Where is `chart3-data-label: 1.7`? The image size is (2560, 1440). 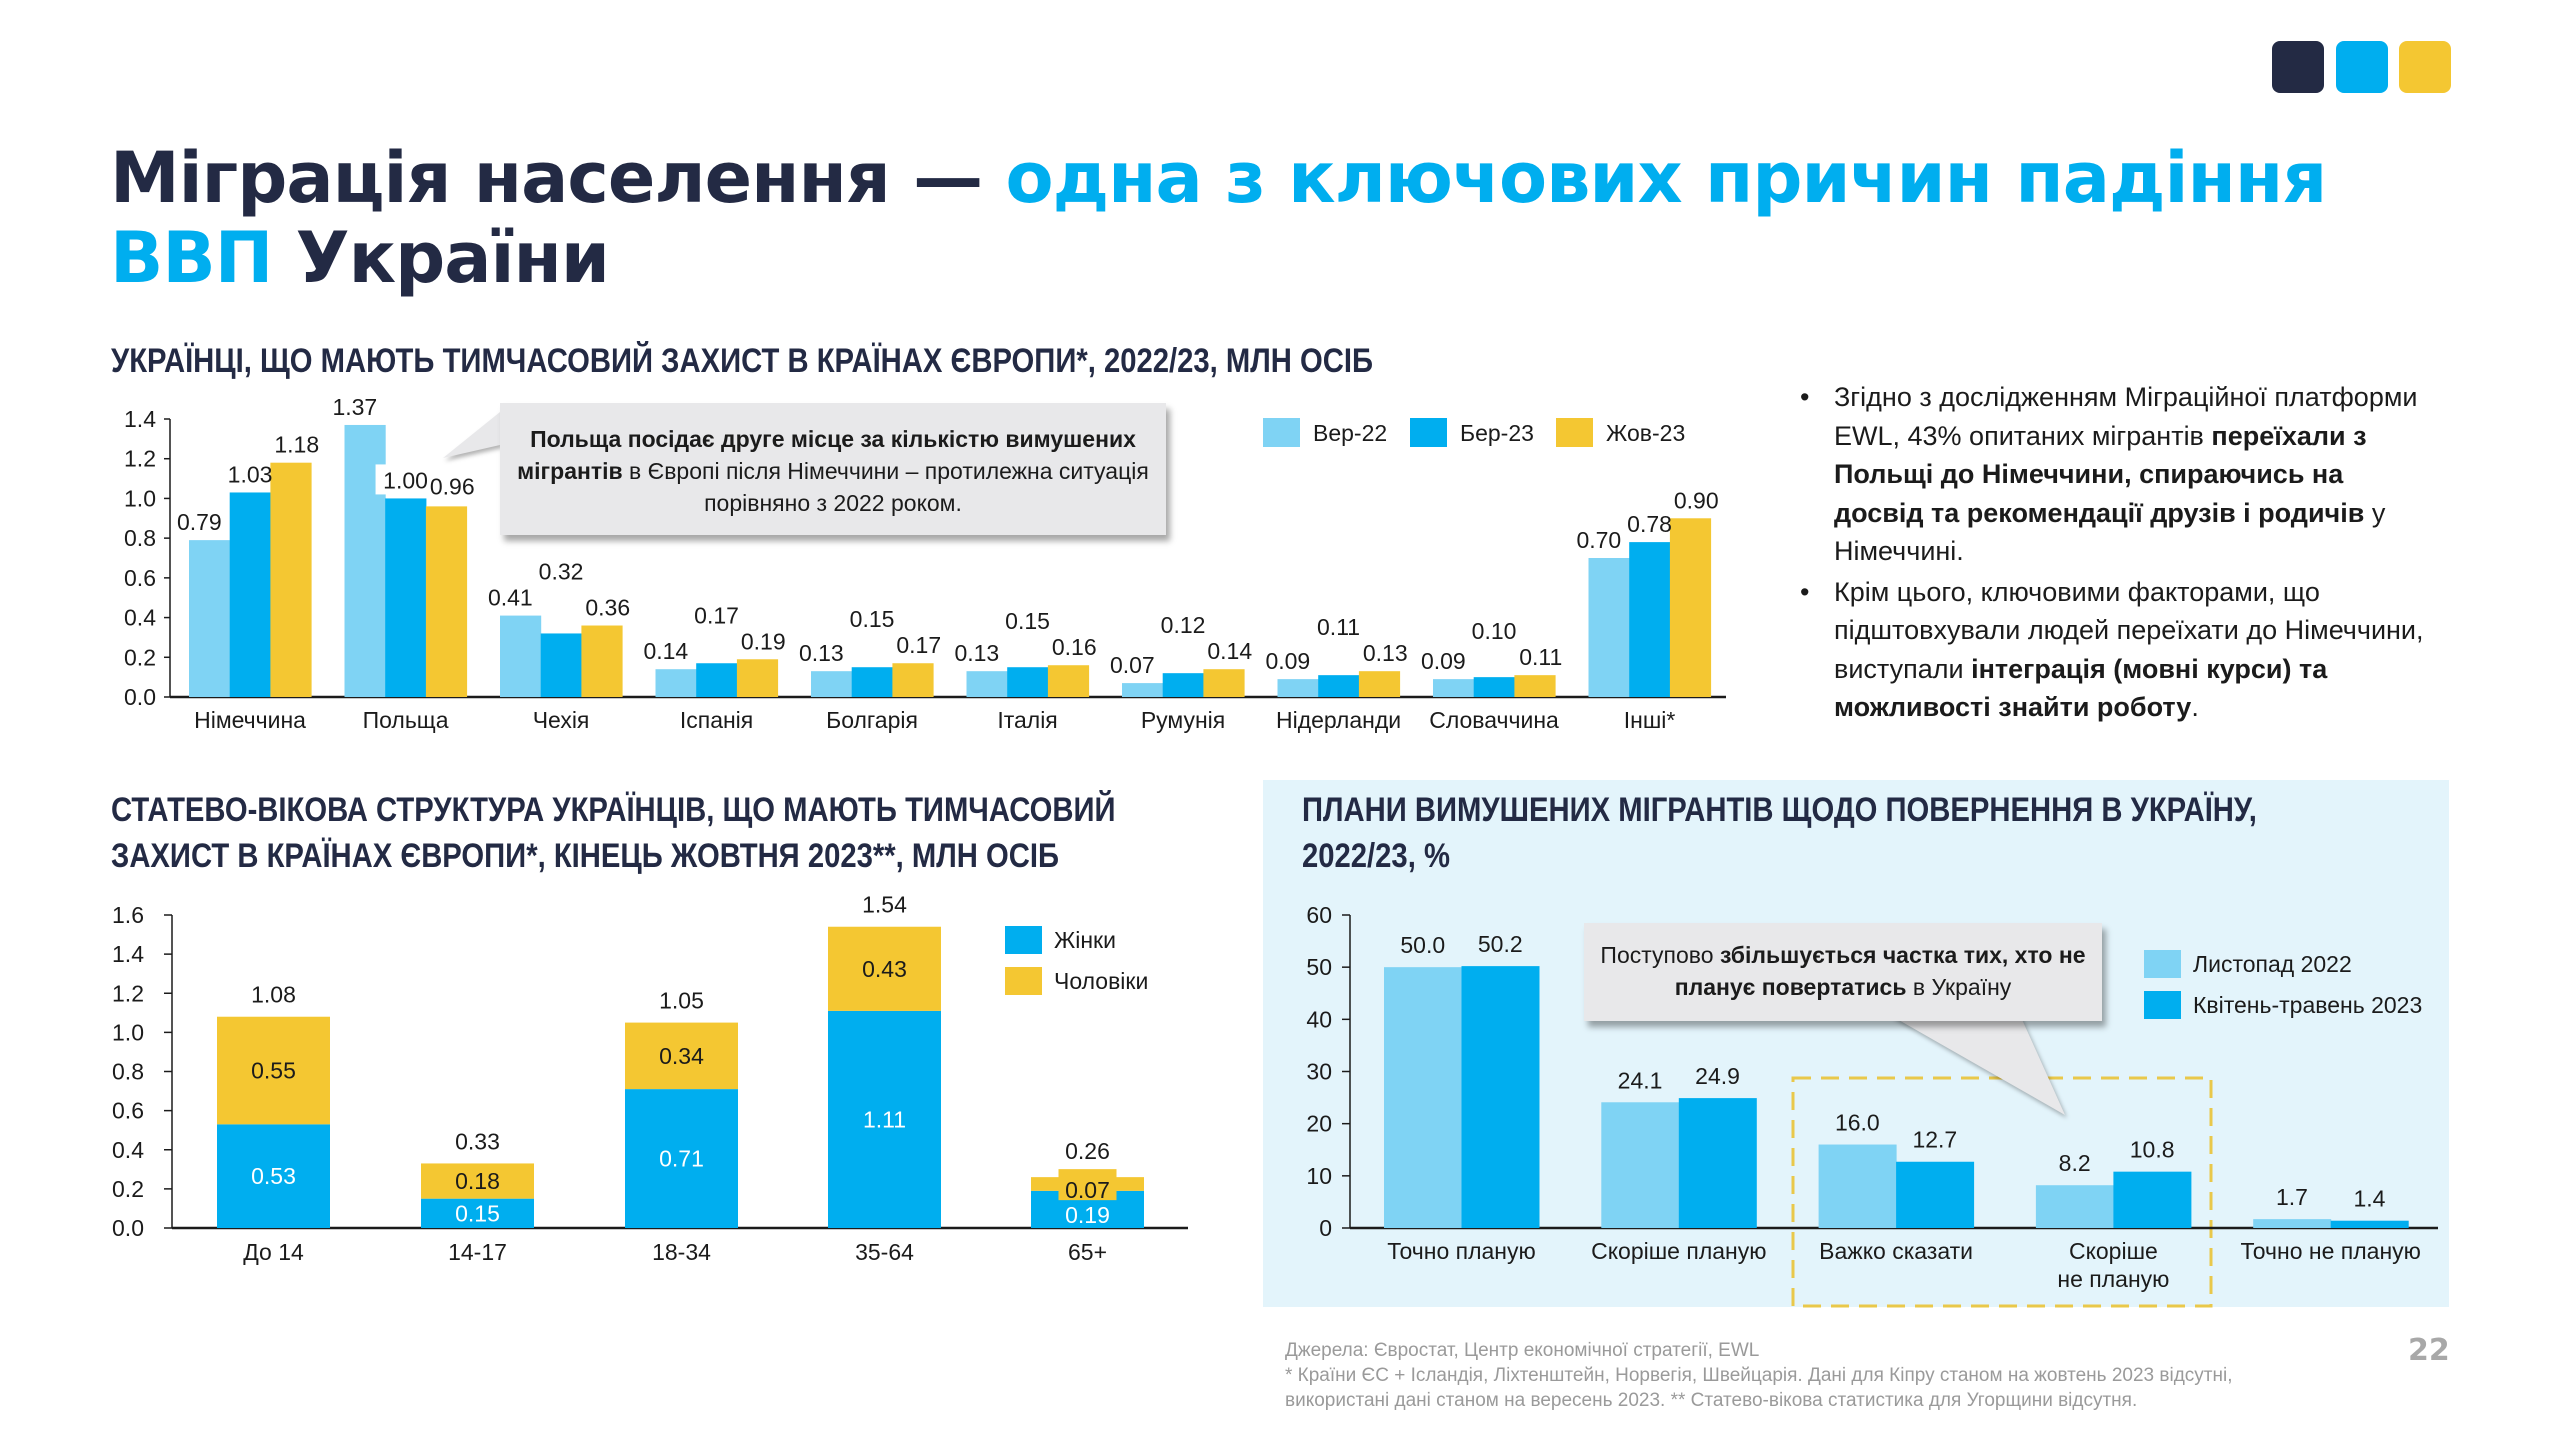
chart3-data-label: 1.7 is located at coordinates (2292, 1197).